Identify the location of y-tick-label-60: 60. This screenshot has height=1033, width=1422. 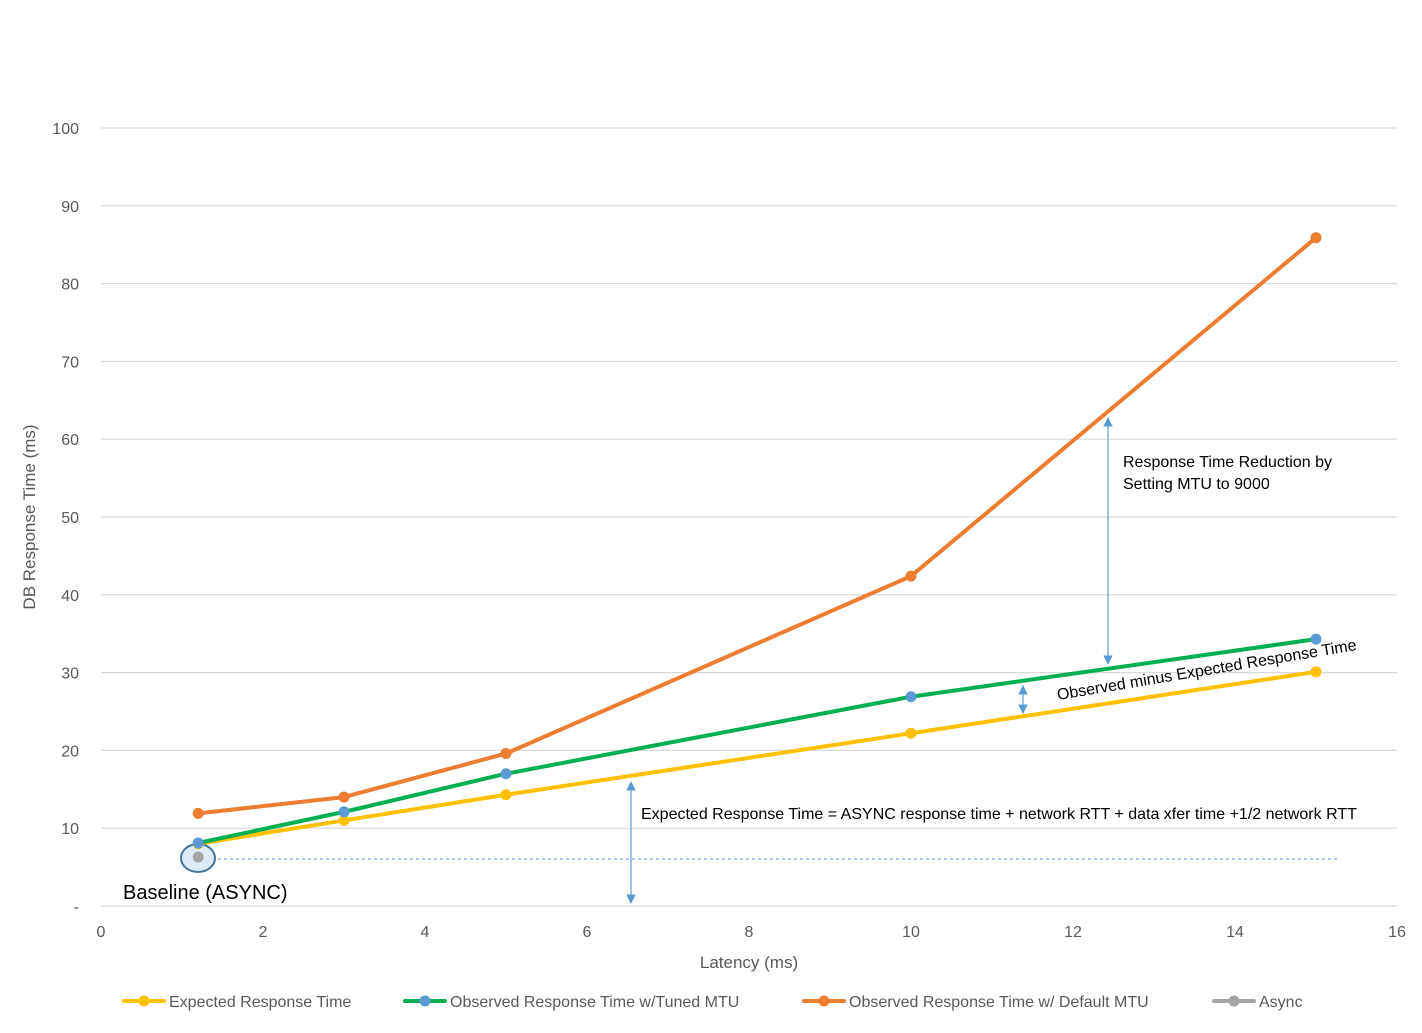
(70, 440).